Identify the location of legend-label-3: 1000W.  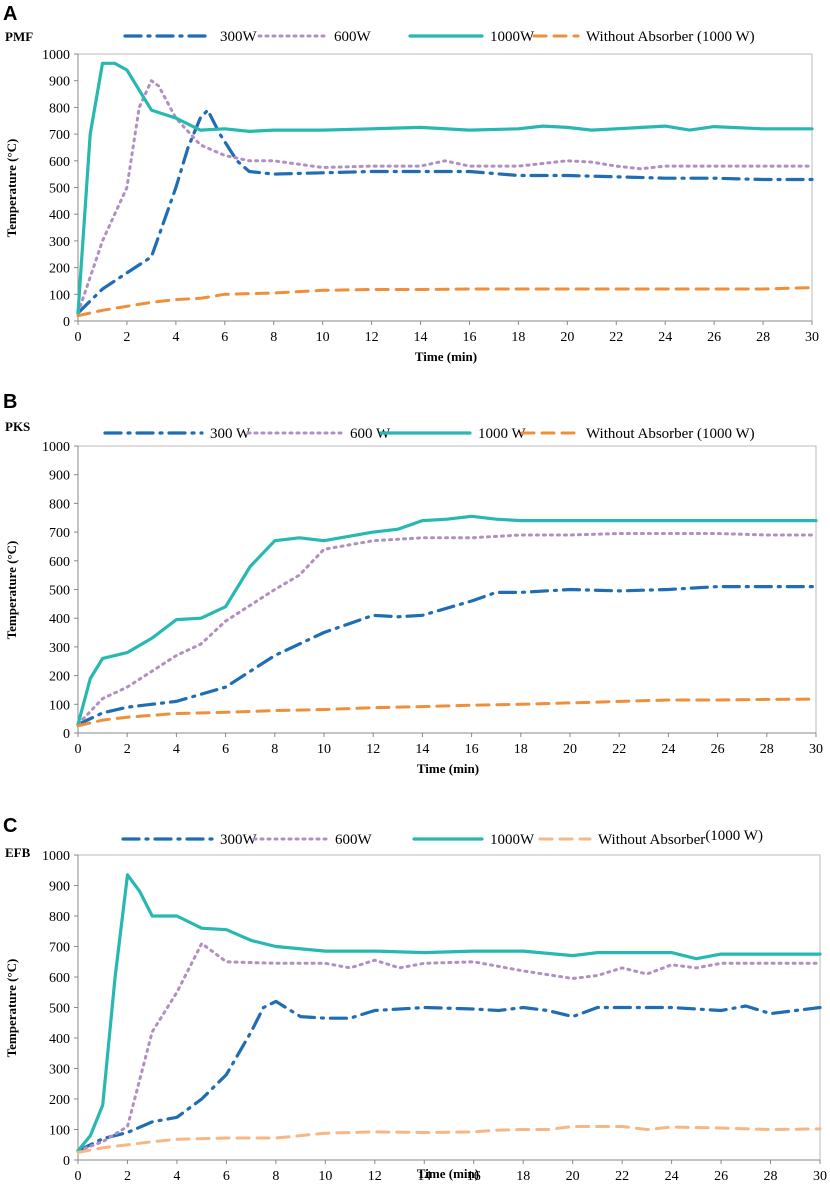
(512, 37).